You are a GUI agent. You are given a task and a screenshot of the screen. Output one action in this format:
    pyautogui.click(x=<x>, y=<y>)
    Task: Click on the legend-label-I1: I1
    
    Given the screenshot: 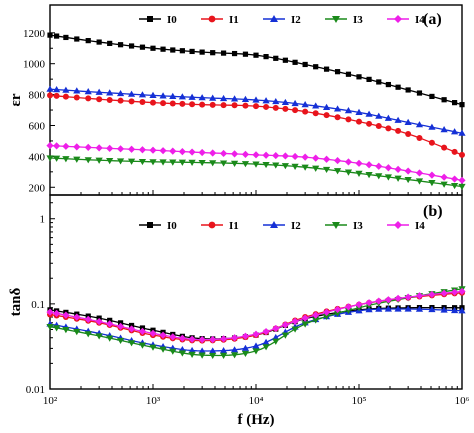 What is the action you would take?
    pyautogui.click(x=234, y=226)
    